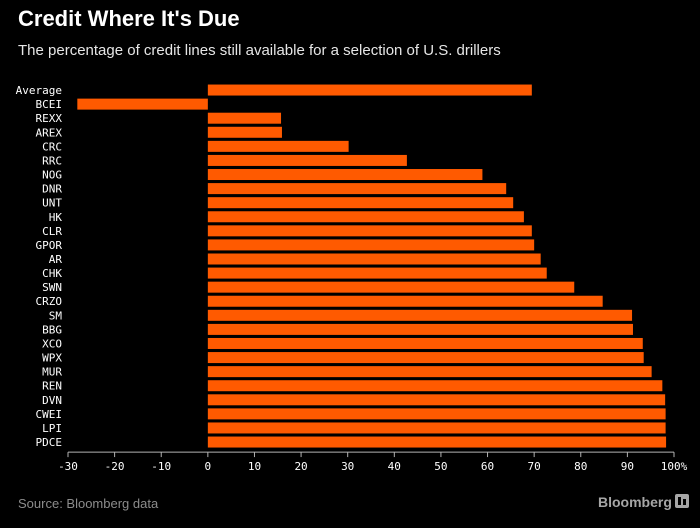 The width and height of the screenshot is (700, 528). What do you see at coordinates (377, 273) in the screenshot?
I see `bar-chk` at bounding box center [377, 273].